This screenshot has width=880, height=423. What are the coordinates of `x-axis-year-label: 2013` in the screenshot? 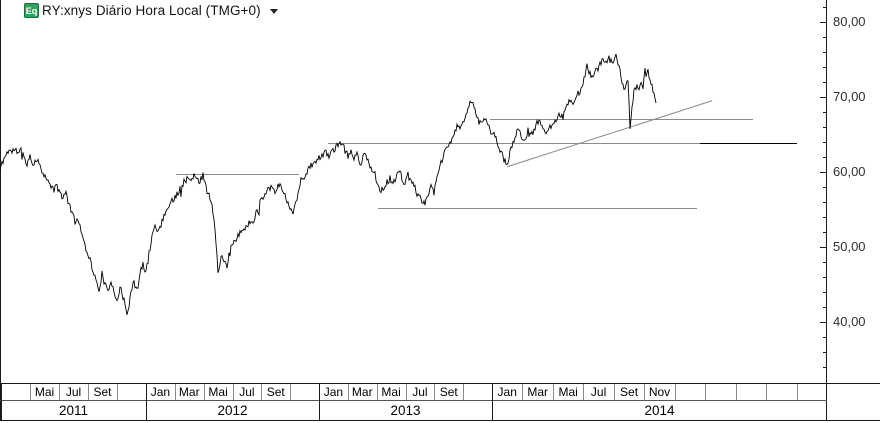 It's located at (405, 410).